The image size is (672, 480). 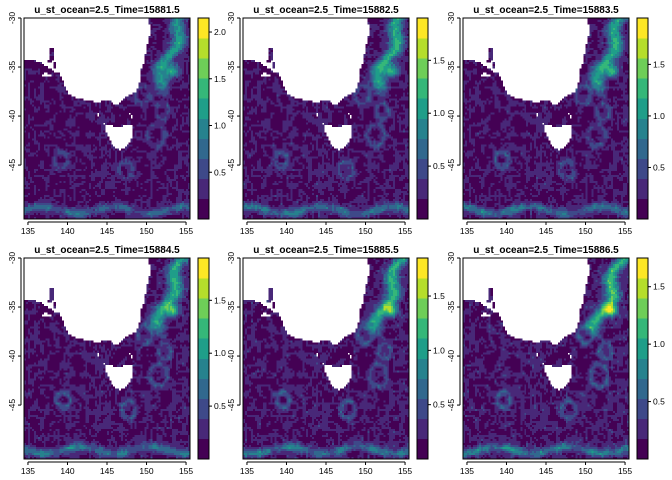 What do you see at coordinates (107, 10) in the screenshot?
I see `panel-title: u_st_ocean=2.5_Time=15881.5` at bounding box center [107, 10].